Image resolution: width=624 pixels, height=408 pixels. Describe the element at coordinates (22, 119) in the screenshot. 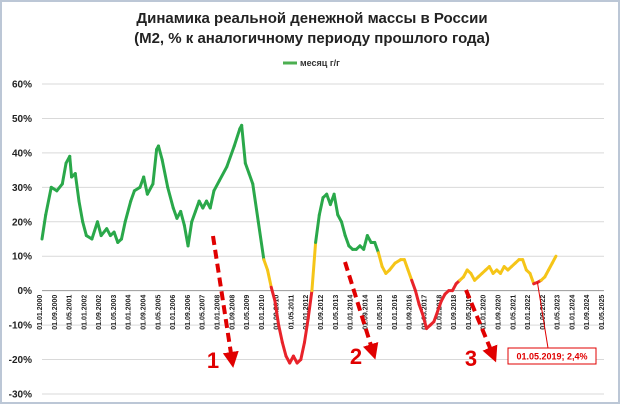

I see `y-tick-label: 50%` at that location.